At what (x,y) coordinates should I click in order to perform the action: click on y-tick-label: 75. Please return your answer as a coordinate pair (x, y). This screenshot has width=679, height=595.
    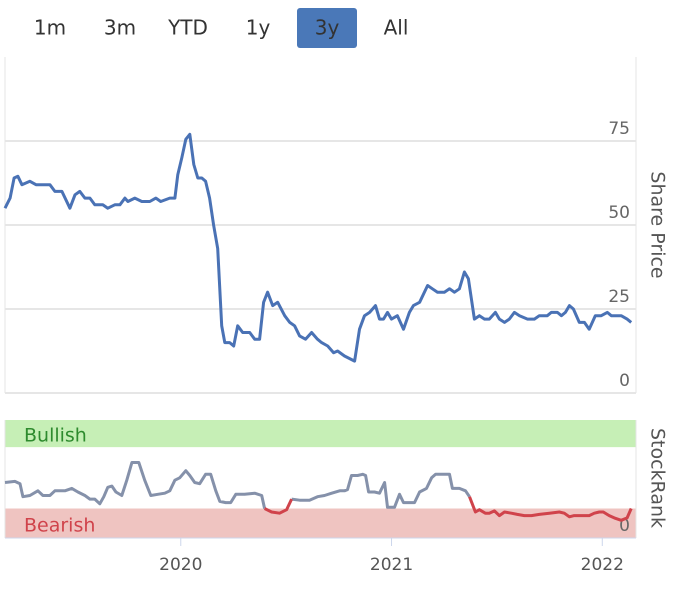
    Looking at the image, I should click on (619, 129).